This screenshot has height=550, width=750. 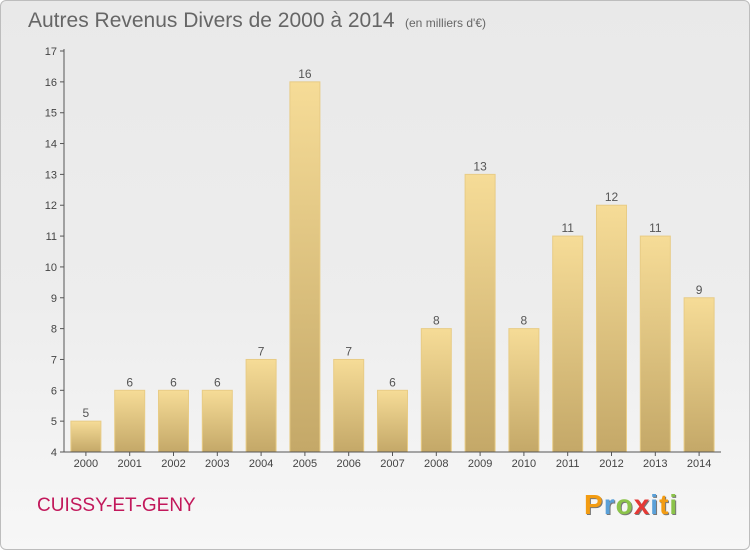 I want to click on x-tick-label: 2001, so click(x=129, y=464).